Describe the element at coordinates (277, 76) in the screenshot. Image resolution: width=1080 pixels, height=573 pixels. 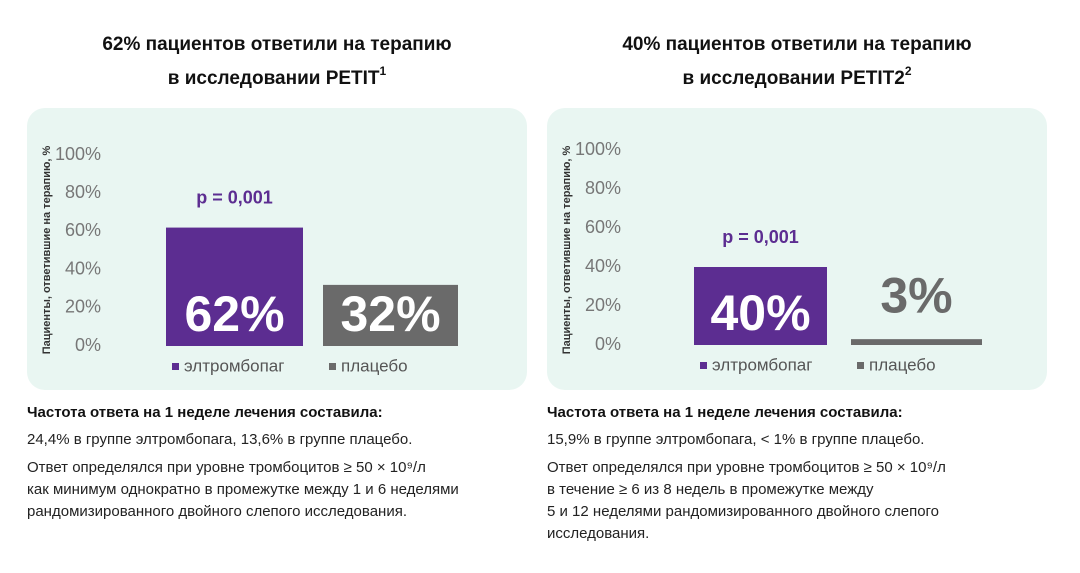
I see `chart-title: в исследовании PETIT1` at that location.